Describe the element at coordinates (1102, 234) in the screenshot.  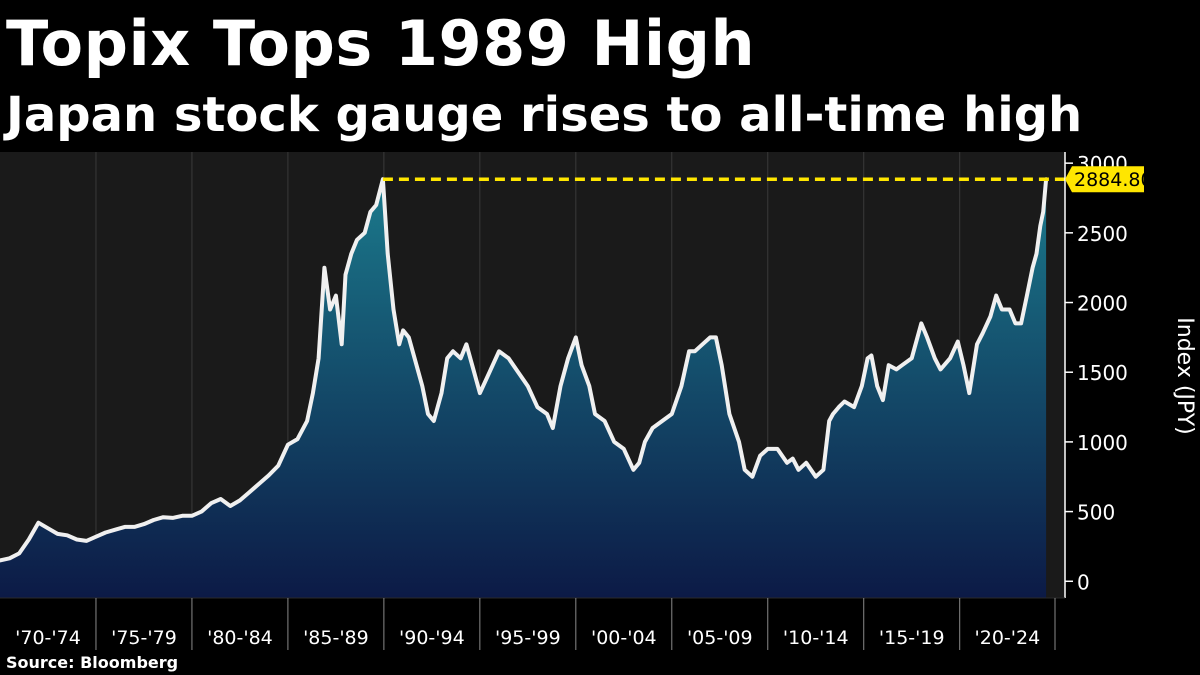
I see `y-tick-label: 2500` at that location.